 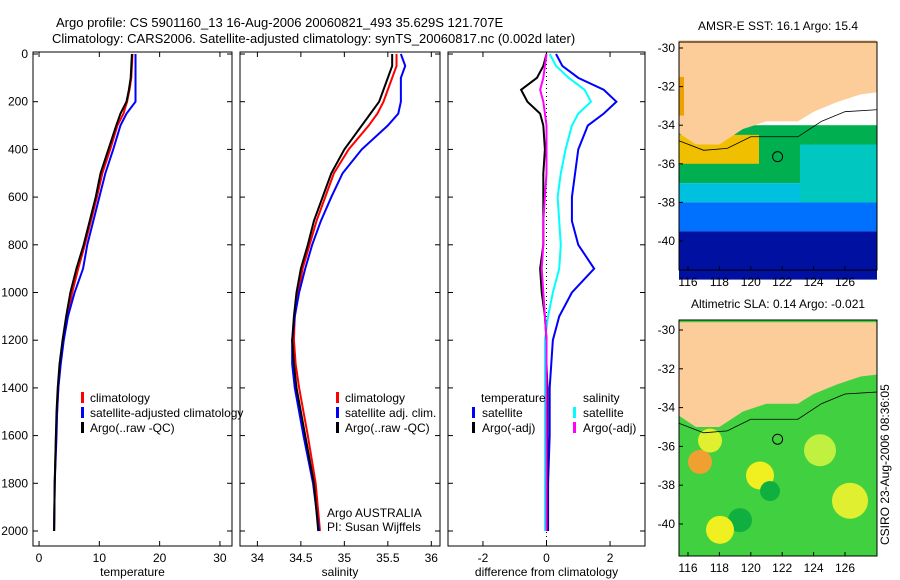 I want to click on series-satellite-adj-clim-, so click(x=349, y=292).